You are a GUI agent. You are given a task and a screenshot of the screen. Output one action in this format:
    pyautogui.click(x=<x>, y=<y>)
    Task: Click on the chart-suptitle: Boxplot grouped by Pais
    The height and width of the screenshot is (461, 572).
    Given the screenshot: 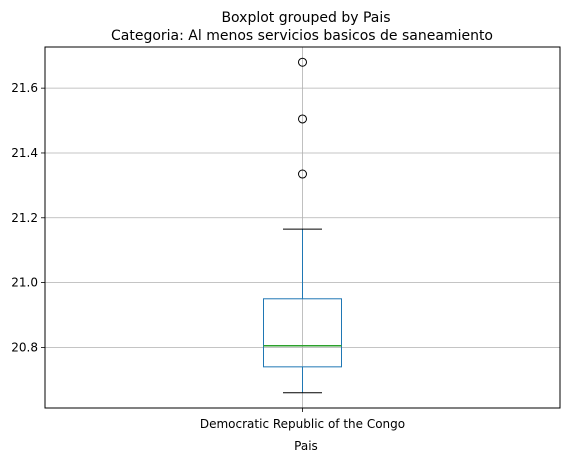 What is the action you would take?
    pyautogui.click(x=305, y=18)
    